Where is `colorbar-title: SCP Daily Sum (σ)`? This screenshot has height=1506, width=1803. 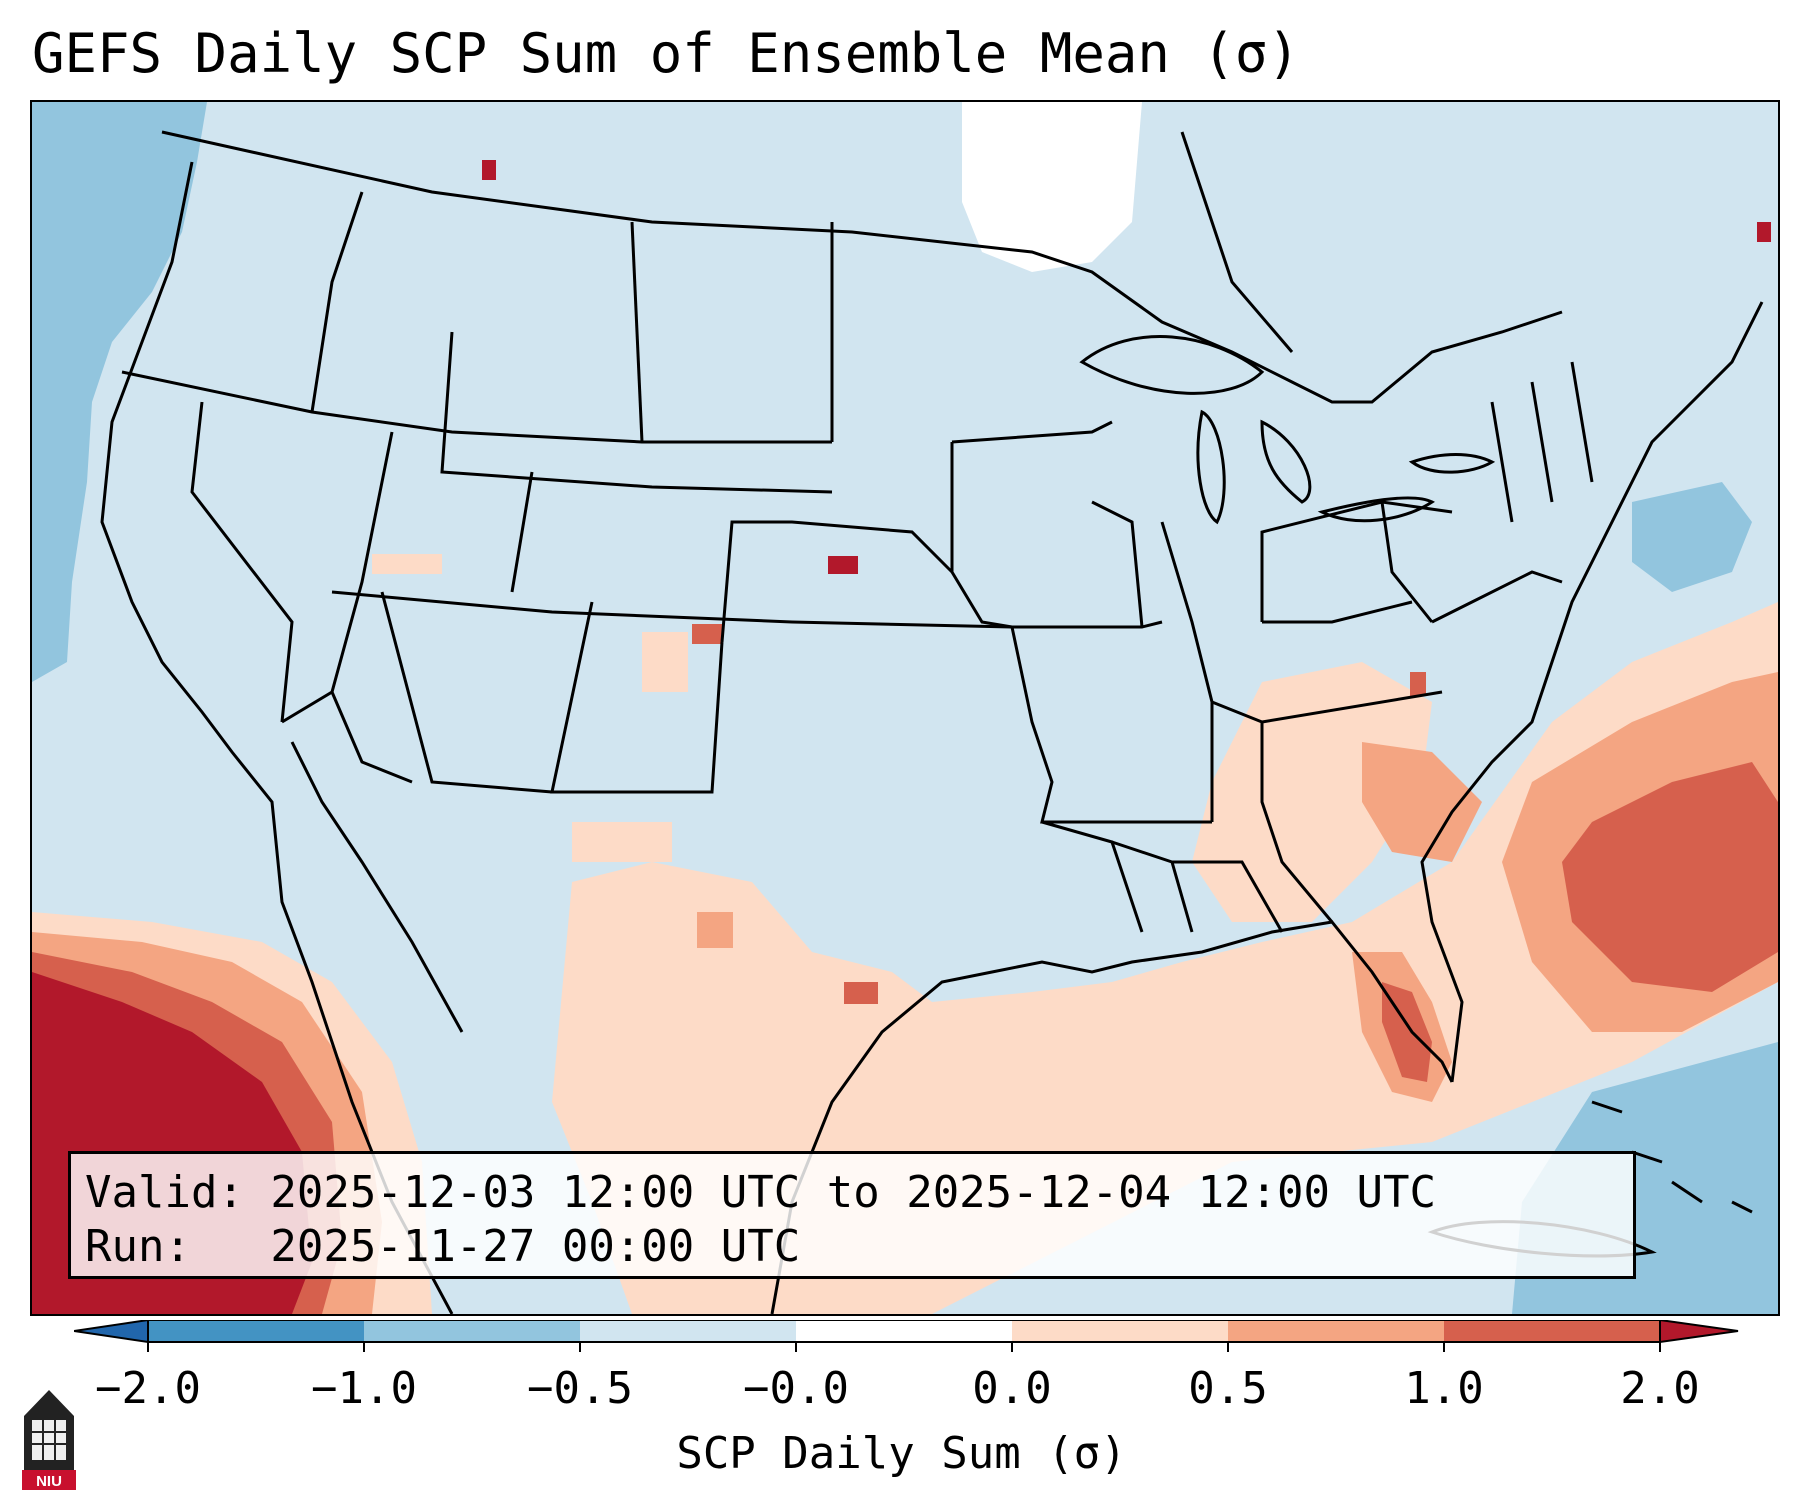 colorbar-title: SCP Daily Sum (σ) is located at coordinates (901, 1453).